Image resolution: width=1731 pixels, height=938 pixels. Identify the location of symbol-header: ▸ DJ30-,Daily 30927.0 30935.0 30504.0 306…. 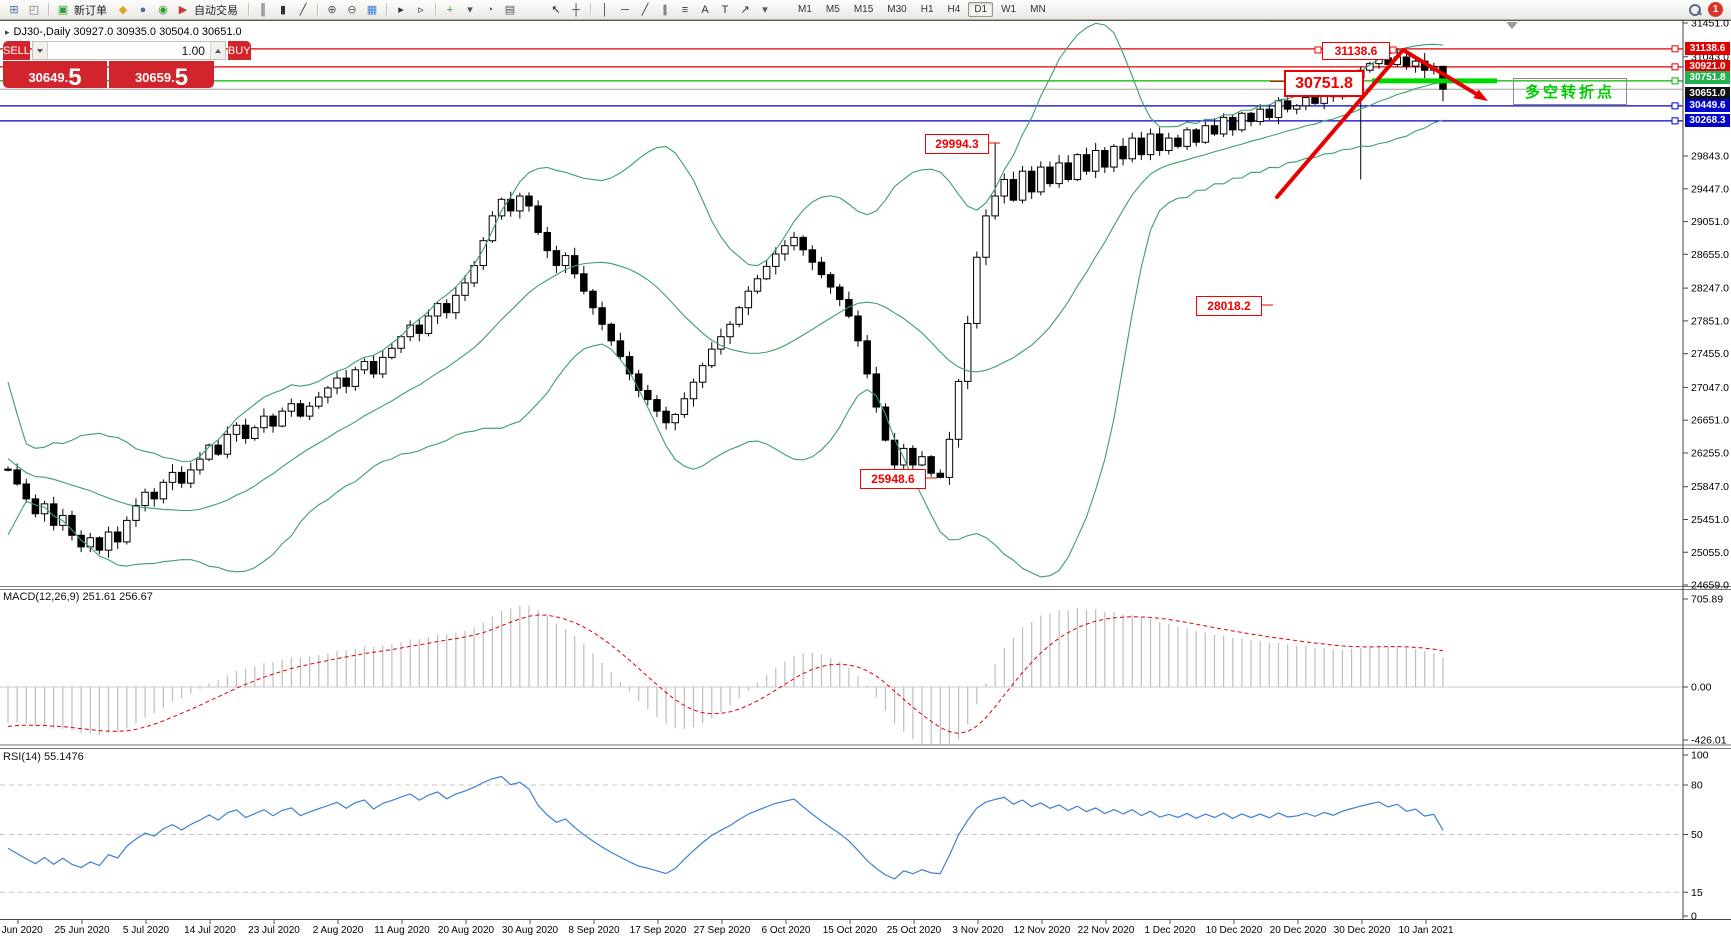
(123, 32).